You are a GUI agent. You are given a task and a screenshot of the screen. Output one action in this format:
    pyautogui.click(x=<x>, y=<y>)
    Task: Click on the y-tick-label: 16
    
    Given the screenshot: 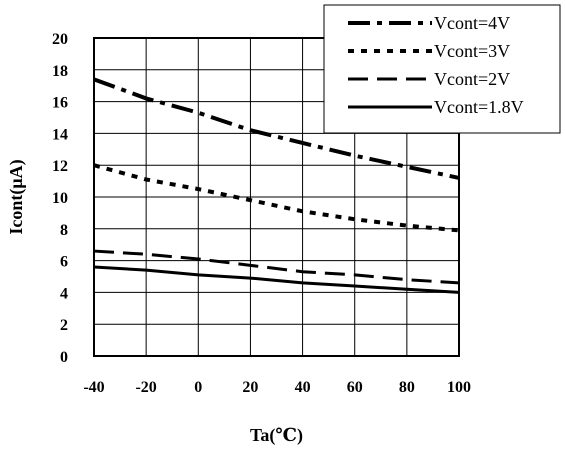 What is the action you would take?
    pyautogui.click(x=60, y=103)
    